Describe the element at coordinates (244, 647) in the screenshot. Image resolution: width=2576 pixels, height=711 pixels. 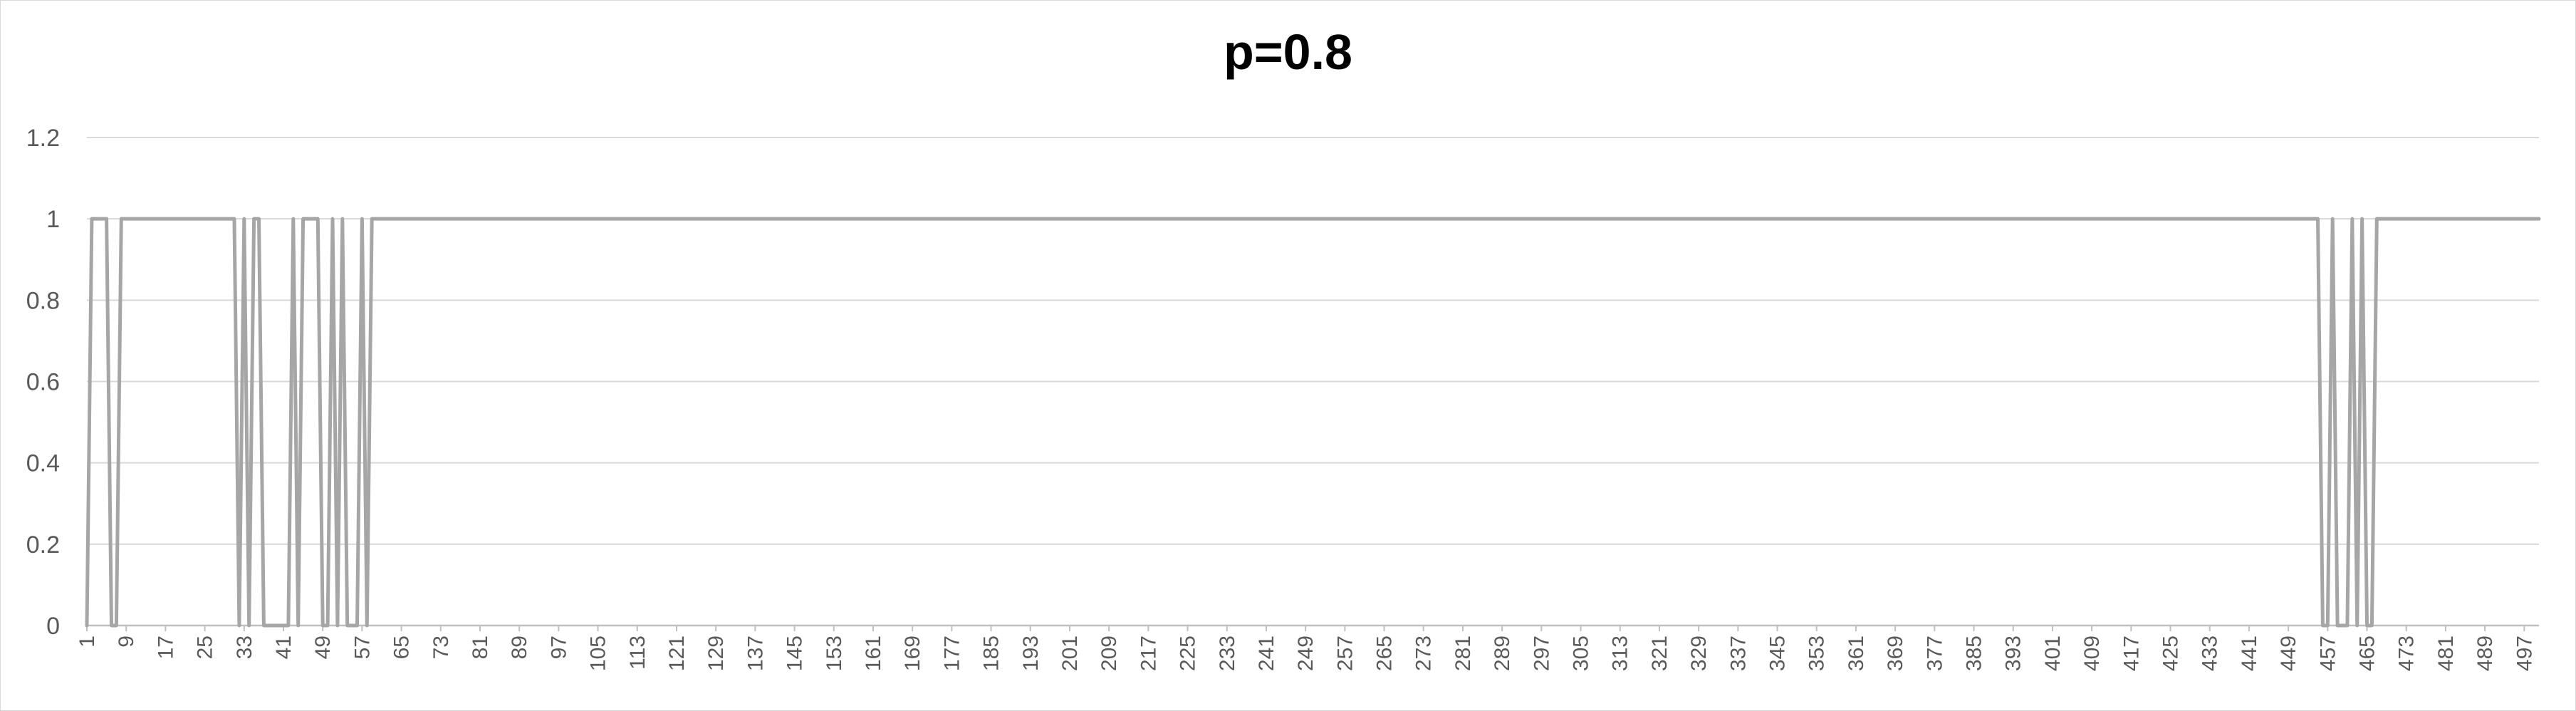
I see `x-tick-label: 33` at that location.